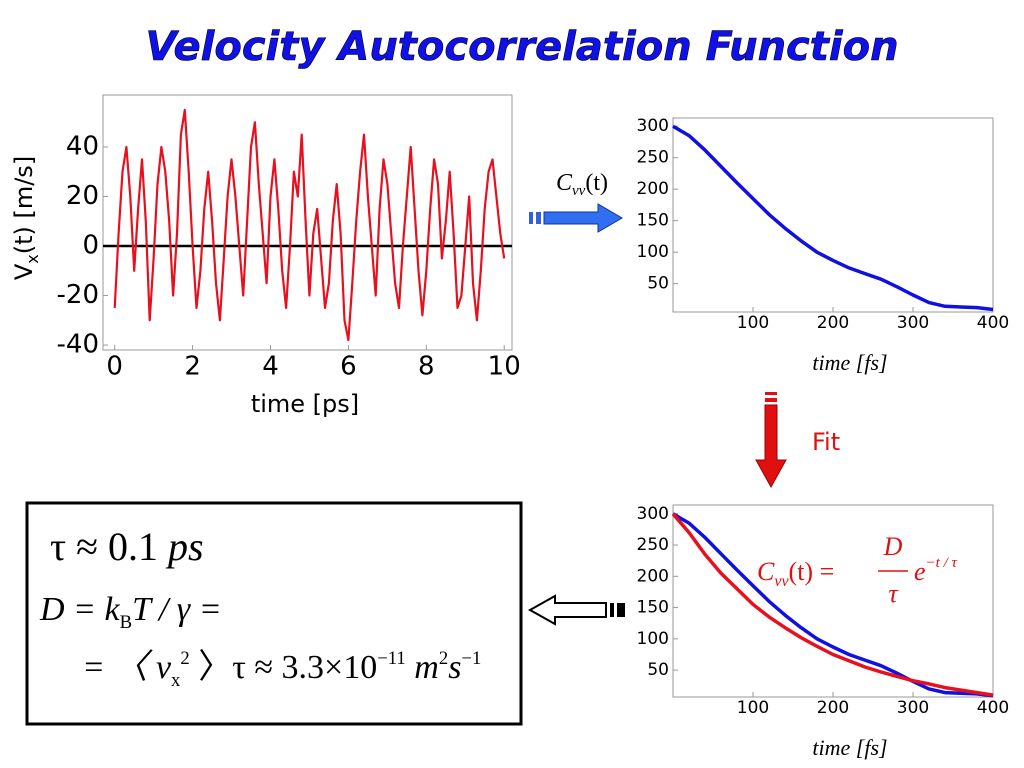 Image resolution: width=1024 pixels, height=768 pixels. Describe the element at coordinates (893, 593) in the screenshot. I see `fit-den: τ` at that location.